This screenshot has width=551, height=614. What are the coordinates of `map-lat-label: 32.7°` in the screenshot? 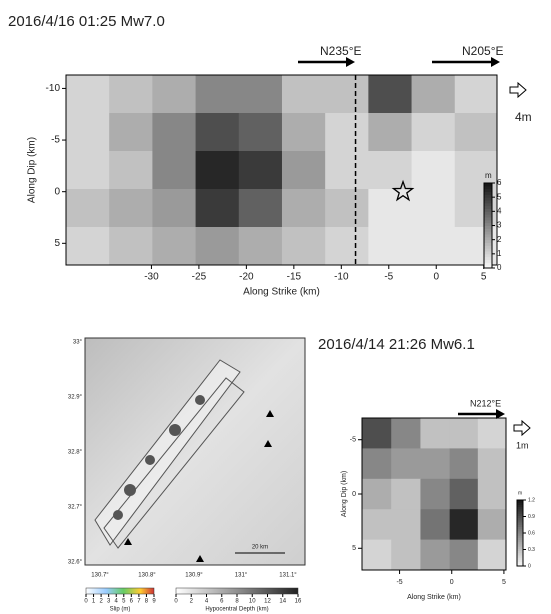 It's located at (75, 508).